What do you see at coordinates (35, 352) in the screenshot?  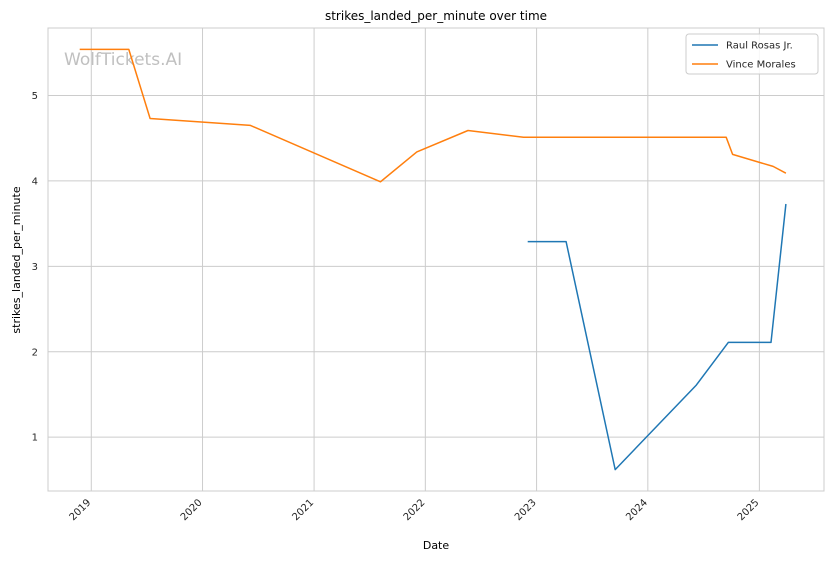 I see `y-tick-label: 2` at bounding box center [35, 352].